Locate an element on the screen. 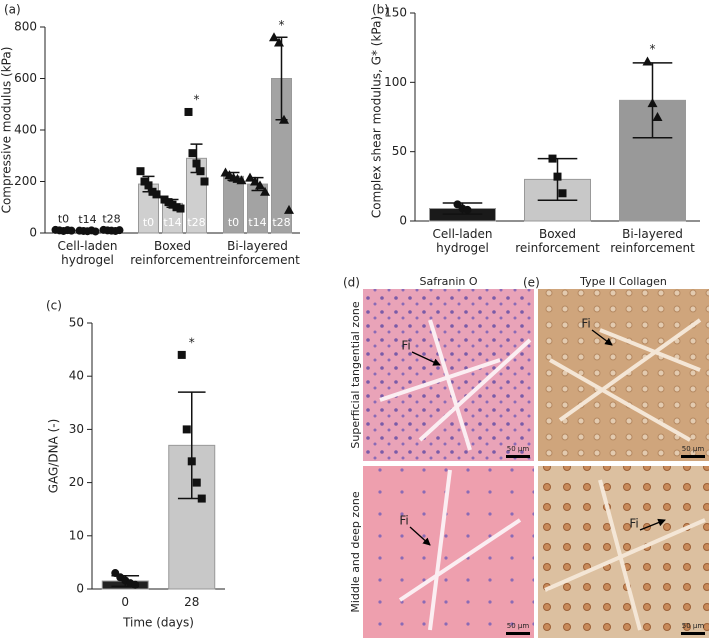  panel-label: (d) is located at coordinates (351, 283).